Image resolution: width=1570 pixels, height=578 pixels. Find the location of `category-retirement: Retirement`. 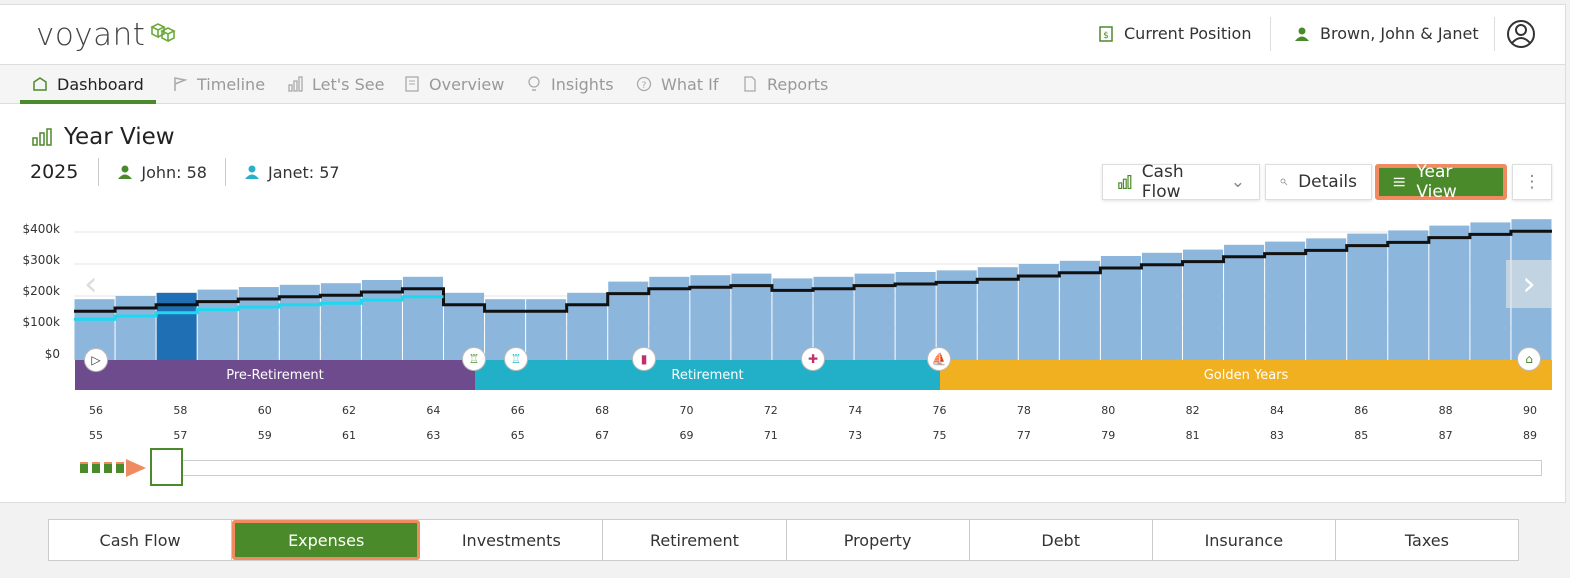

category-retirement: Retirement is located at coordinates (695, 540).